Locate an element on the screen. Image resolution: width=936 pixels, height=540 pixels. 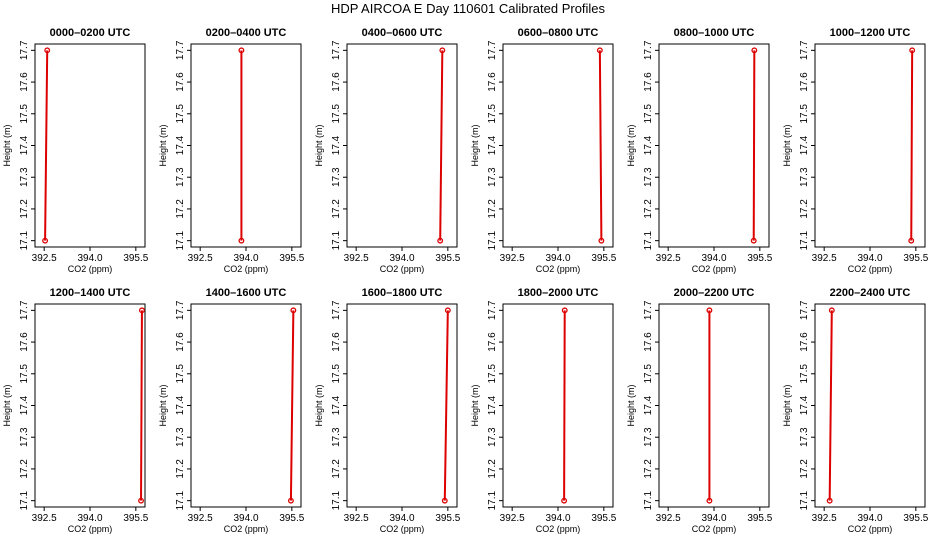
panel-title: 2000–2200 UTC is located at coordinates (714, 293).